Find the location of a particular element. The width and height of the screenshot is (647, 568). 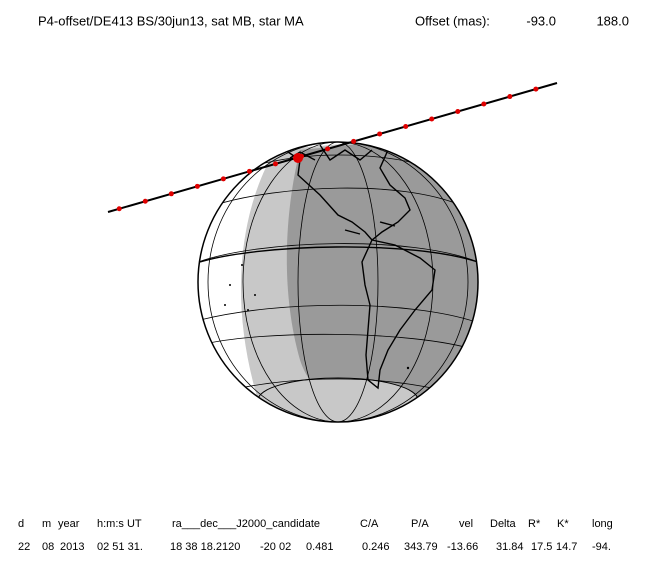

column-header: P/A is located at coordinates (420, 524).